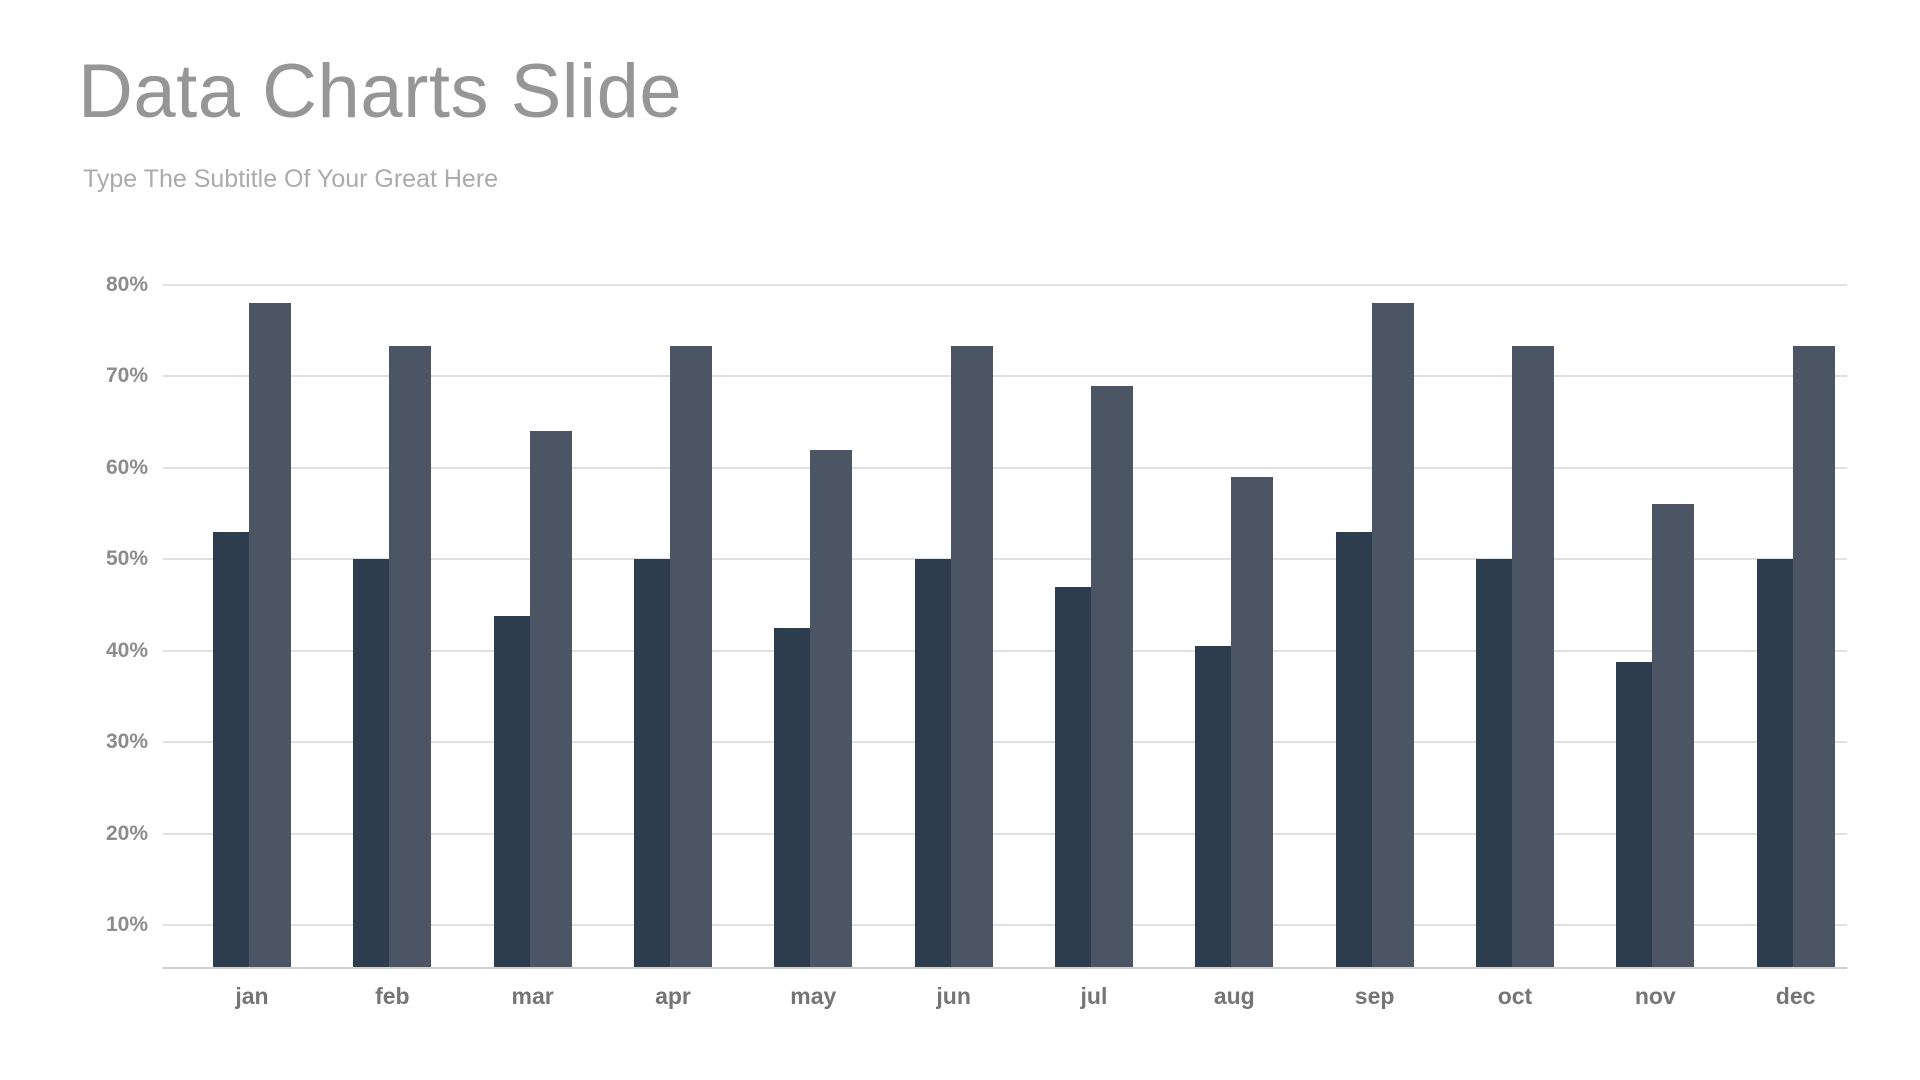  What do you see at coordinates (1655, 996) in the screenshot?
I see `x-axis-label-nov: nov` at bounding box center [1655, 996].